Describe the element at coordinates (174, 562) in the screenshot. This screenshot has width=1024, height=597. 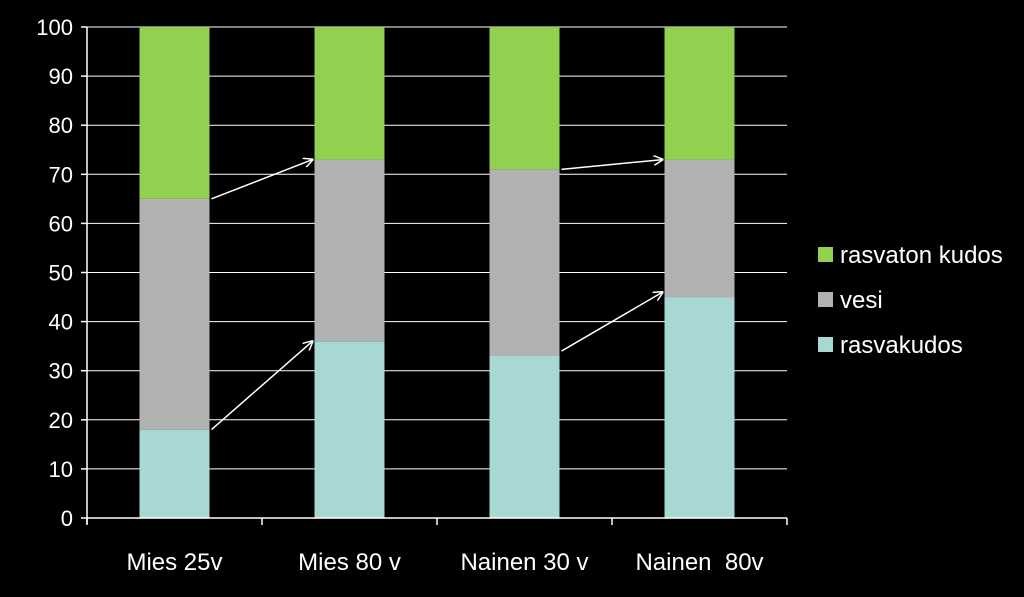
I see `x-category-label: Mies 25v` at that location.